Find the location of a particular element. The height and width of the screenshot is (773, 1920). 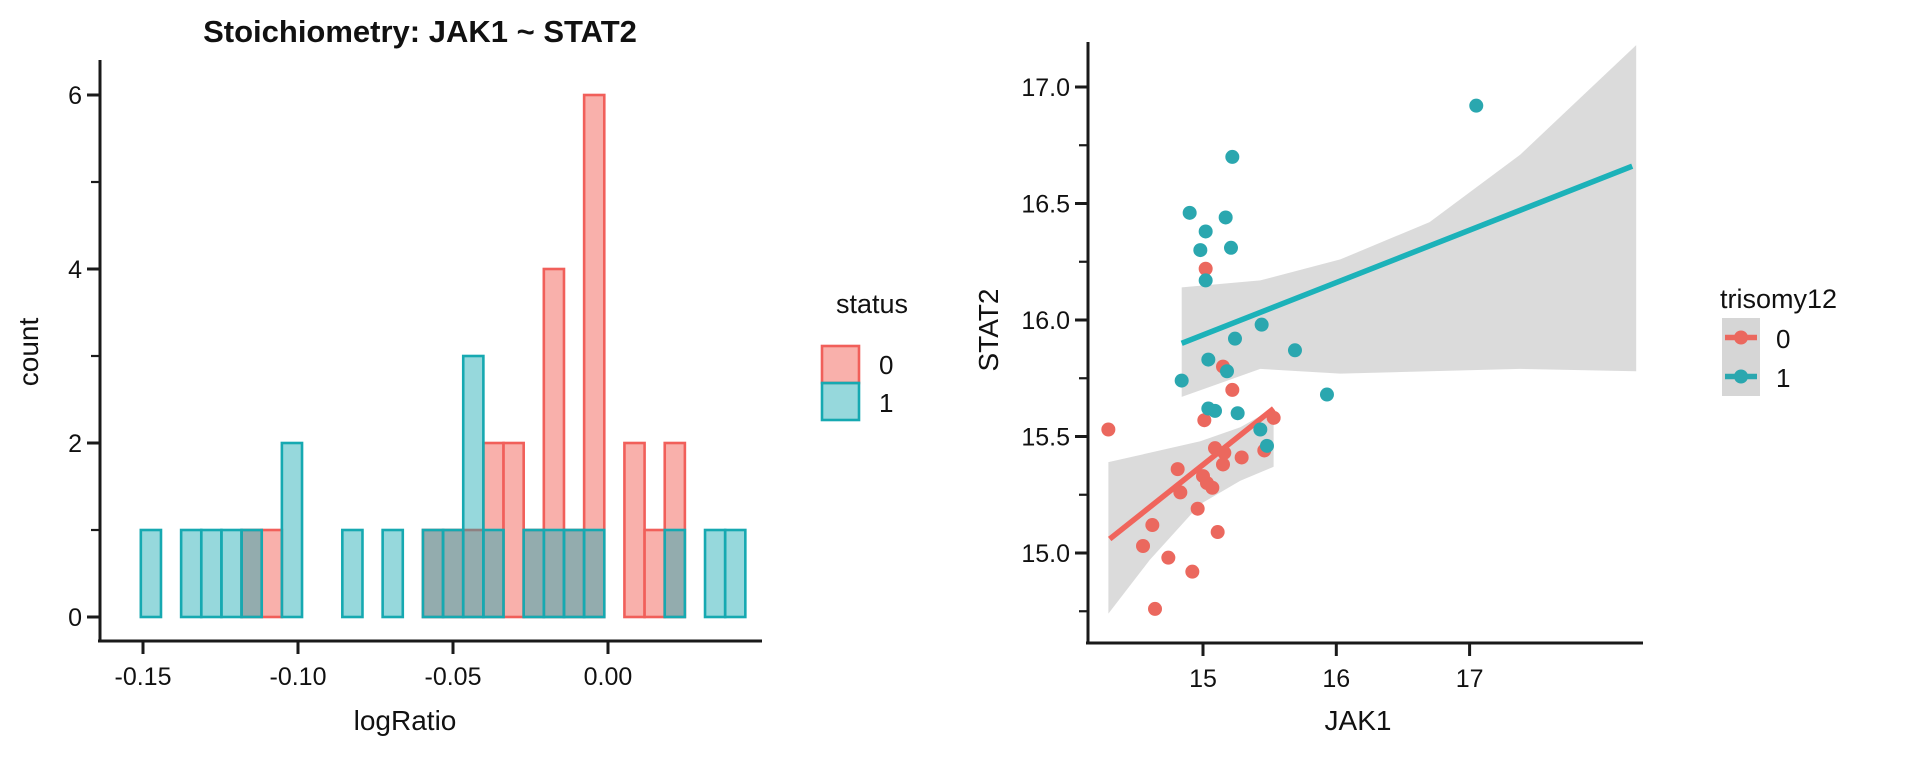

scatter-ylabel: STAT2 is located at coordinates (988, 330).